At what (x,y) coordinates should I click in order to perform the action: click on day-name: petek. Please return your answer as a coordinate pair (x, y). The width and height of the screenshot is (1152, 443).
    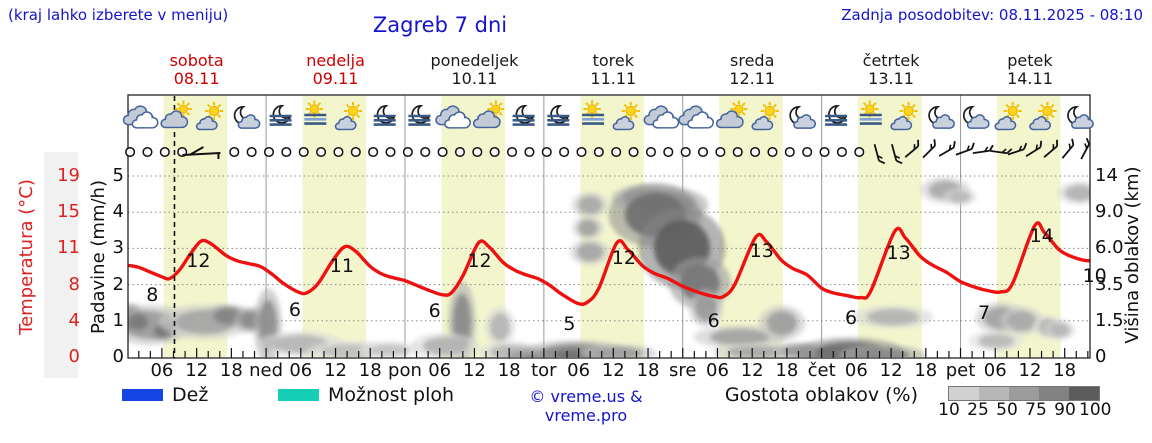
    Looking at the image, I should click on (1030, 60).